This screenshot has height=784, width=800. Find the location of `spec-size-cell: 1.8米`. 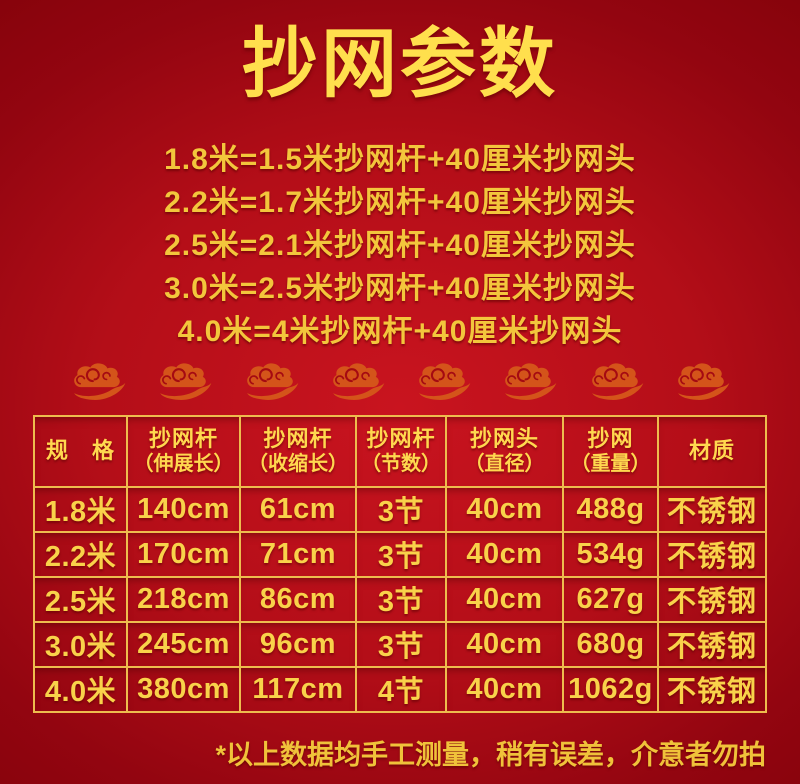

spec-size-cell: 1.8米 is located at coordinates (80, 509).